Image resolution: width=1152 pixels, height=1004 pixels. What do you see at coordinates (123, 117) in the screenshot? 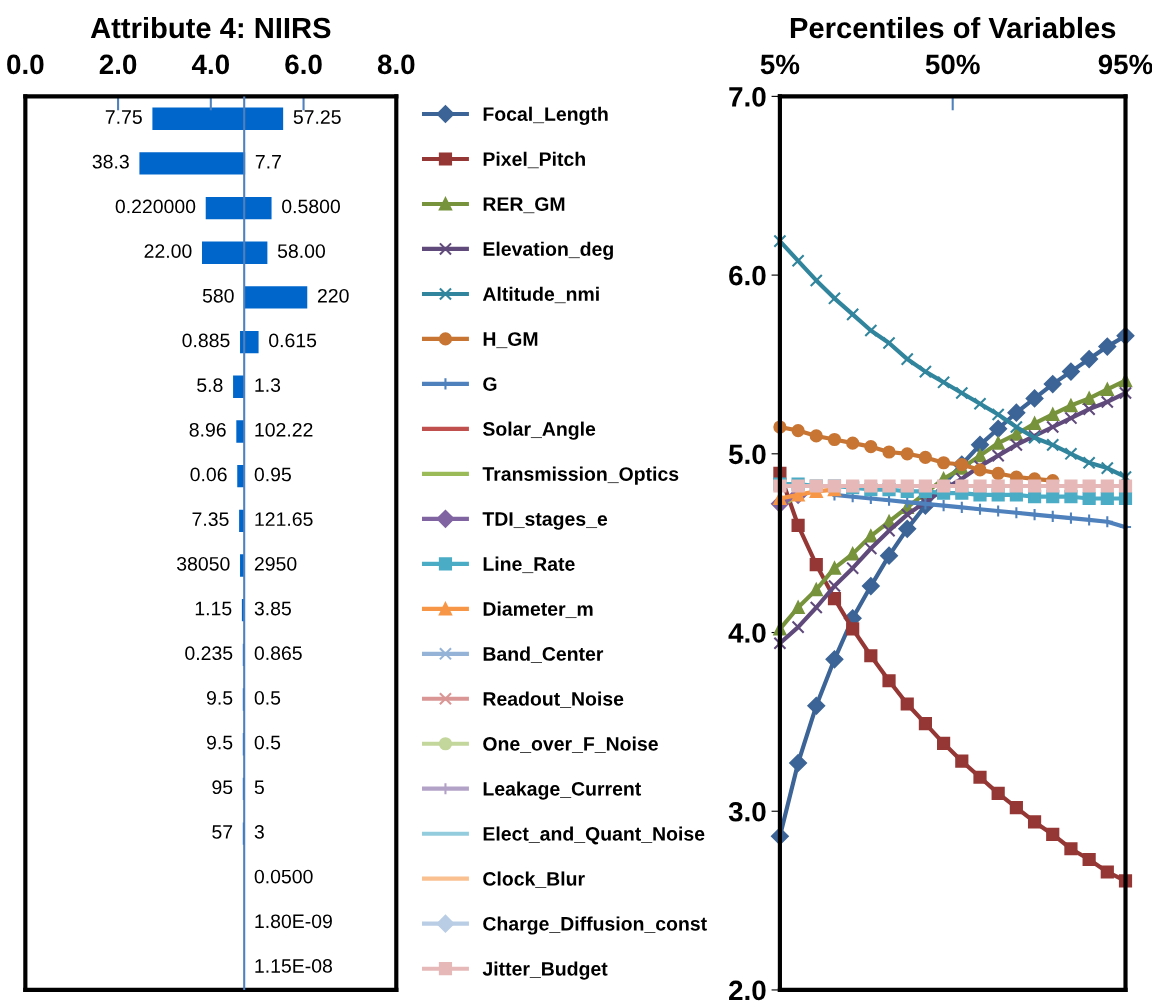
I see `annotation: 7.75` at bounding box center [123, 117].